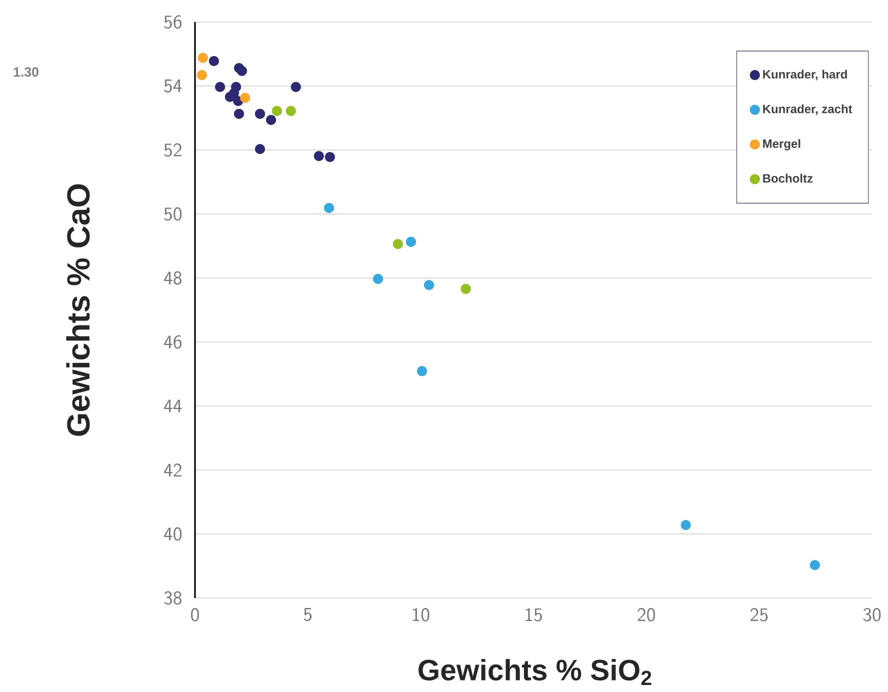  What do you see at coordinates (26, 72) in the screenshot?
I see `text: 1.30` at bounding box center [26, 72].